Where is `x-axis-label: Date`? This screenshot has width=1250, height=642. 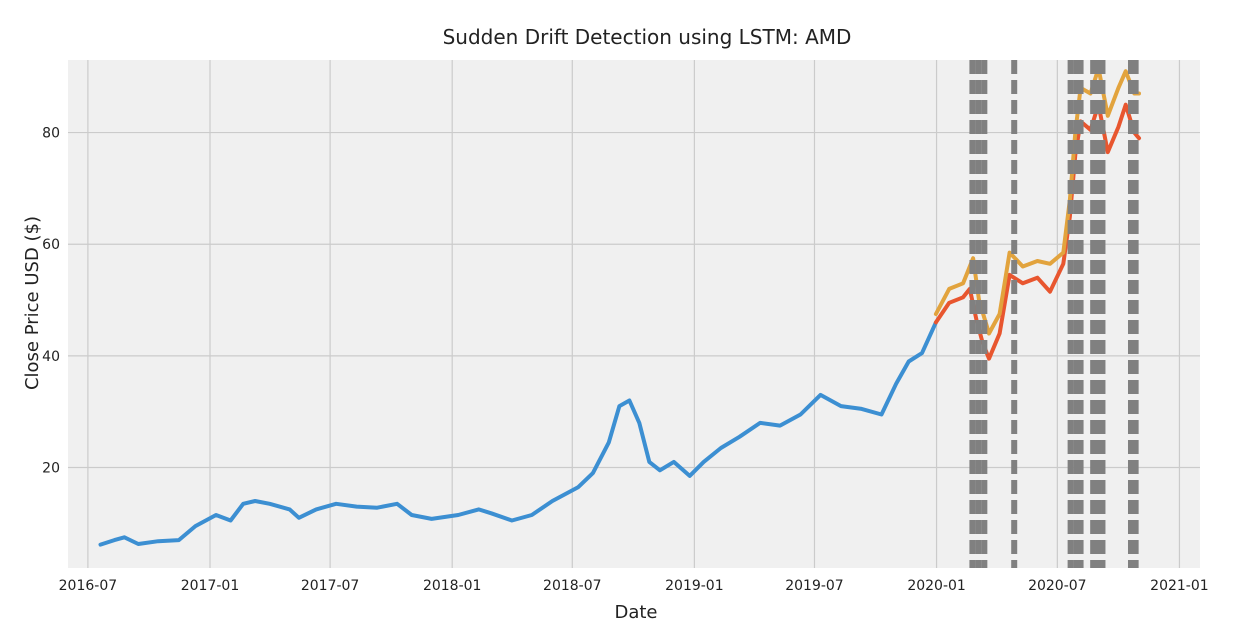 x-axis-label: Date is located at coordinates (635, 612).